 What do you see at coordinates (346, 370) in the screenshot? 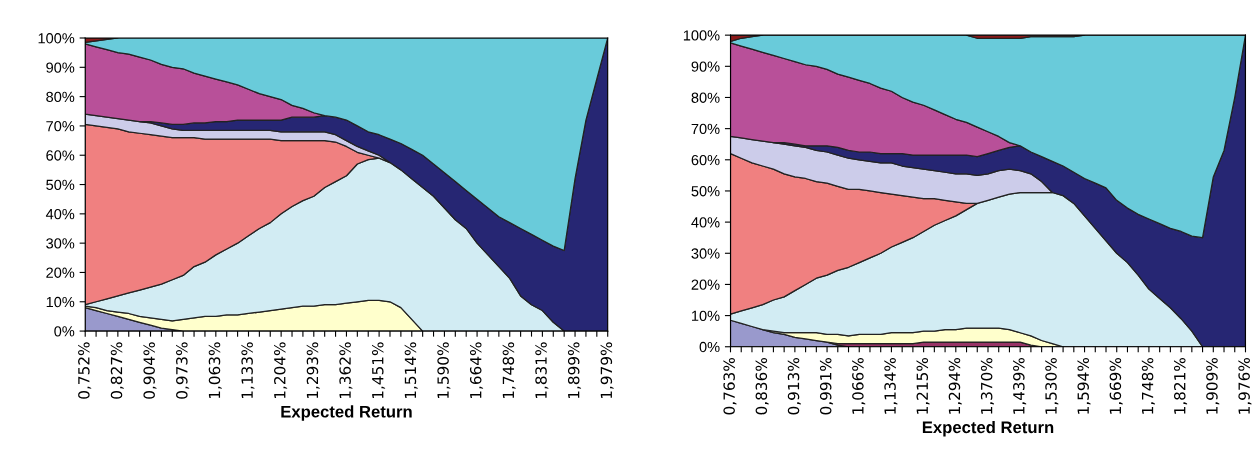
I see `x-tick-label: 1,362%` at bounding box center [346, 370].